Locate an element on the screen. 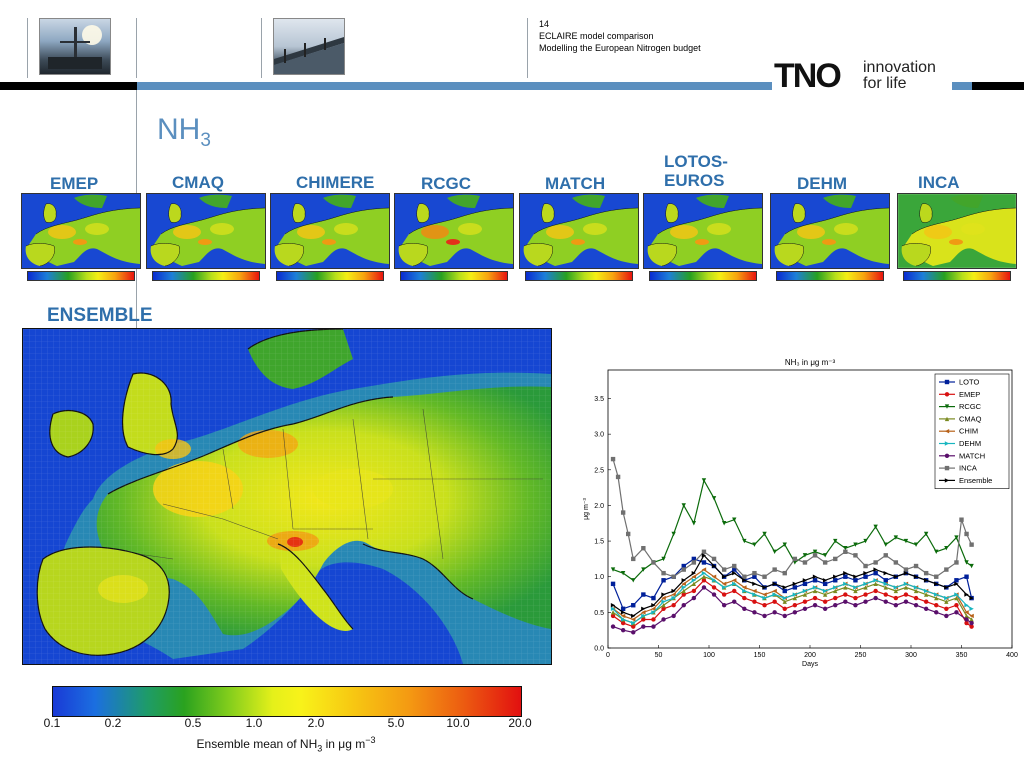 Image resolution: width=1024 pixels, height=768 pixels. title-main: NH is located at coordinates (179, 129).